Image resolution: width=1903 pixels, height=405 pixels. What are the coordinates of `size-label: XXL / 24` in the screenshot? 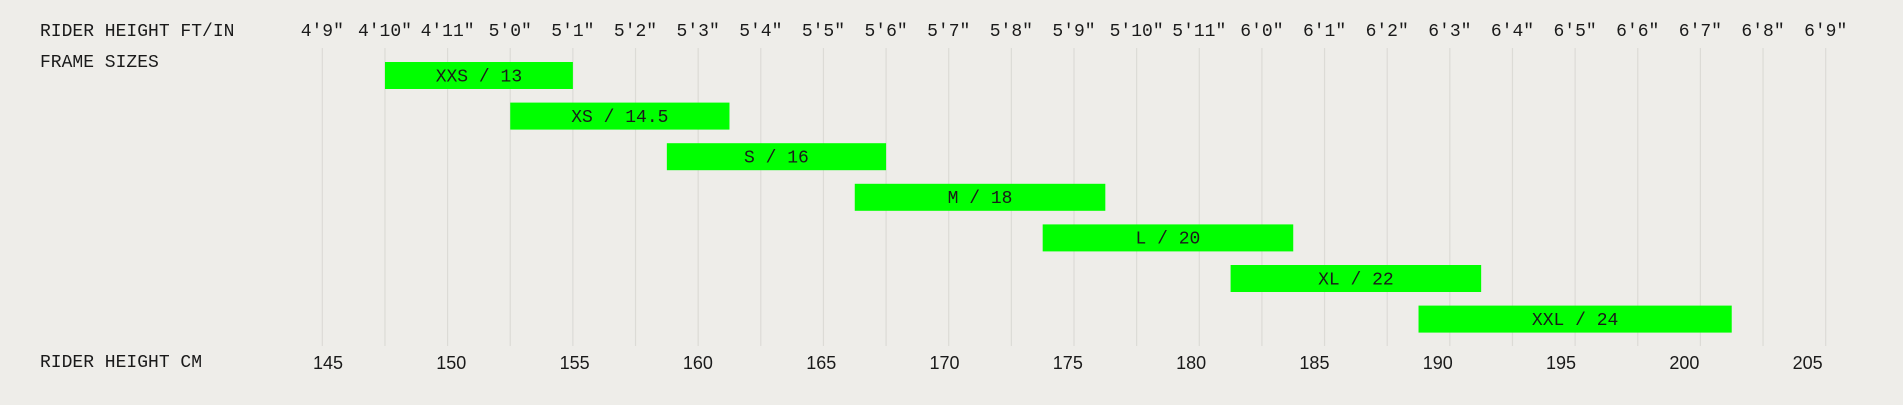 It's located at (1575, 321).